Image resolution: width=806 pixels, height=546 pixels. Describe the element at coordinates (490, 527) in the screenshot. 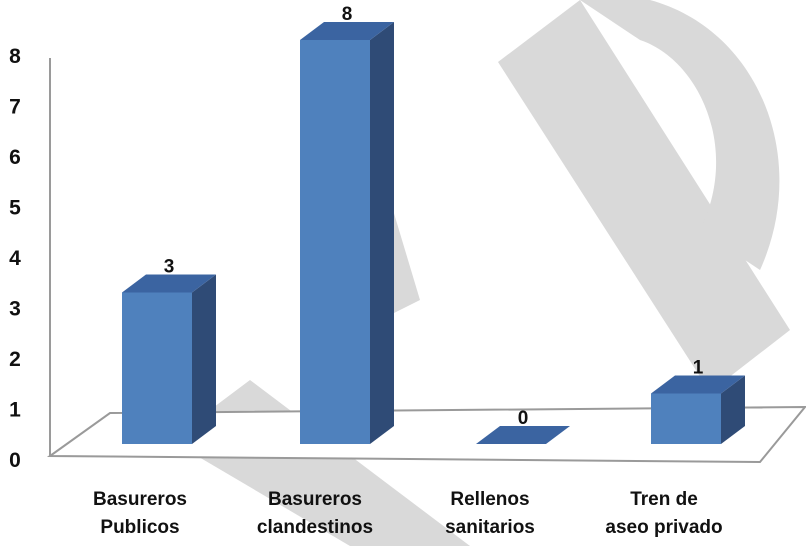

I see `category-label-line: sanitarios` at that location.